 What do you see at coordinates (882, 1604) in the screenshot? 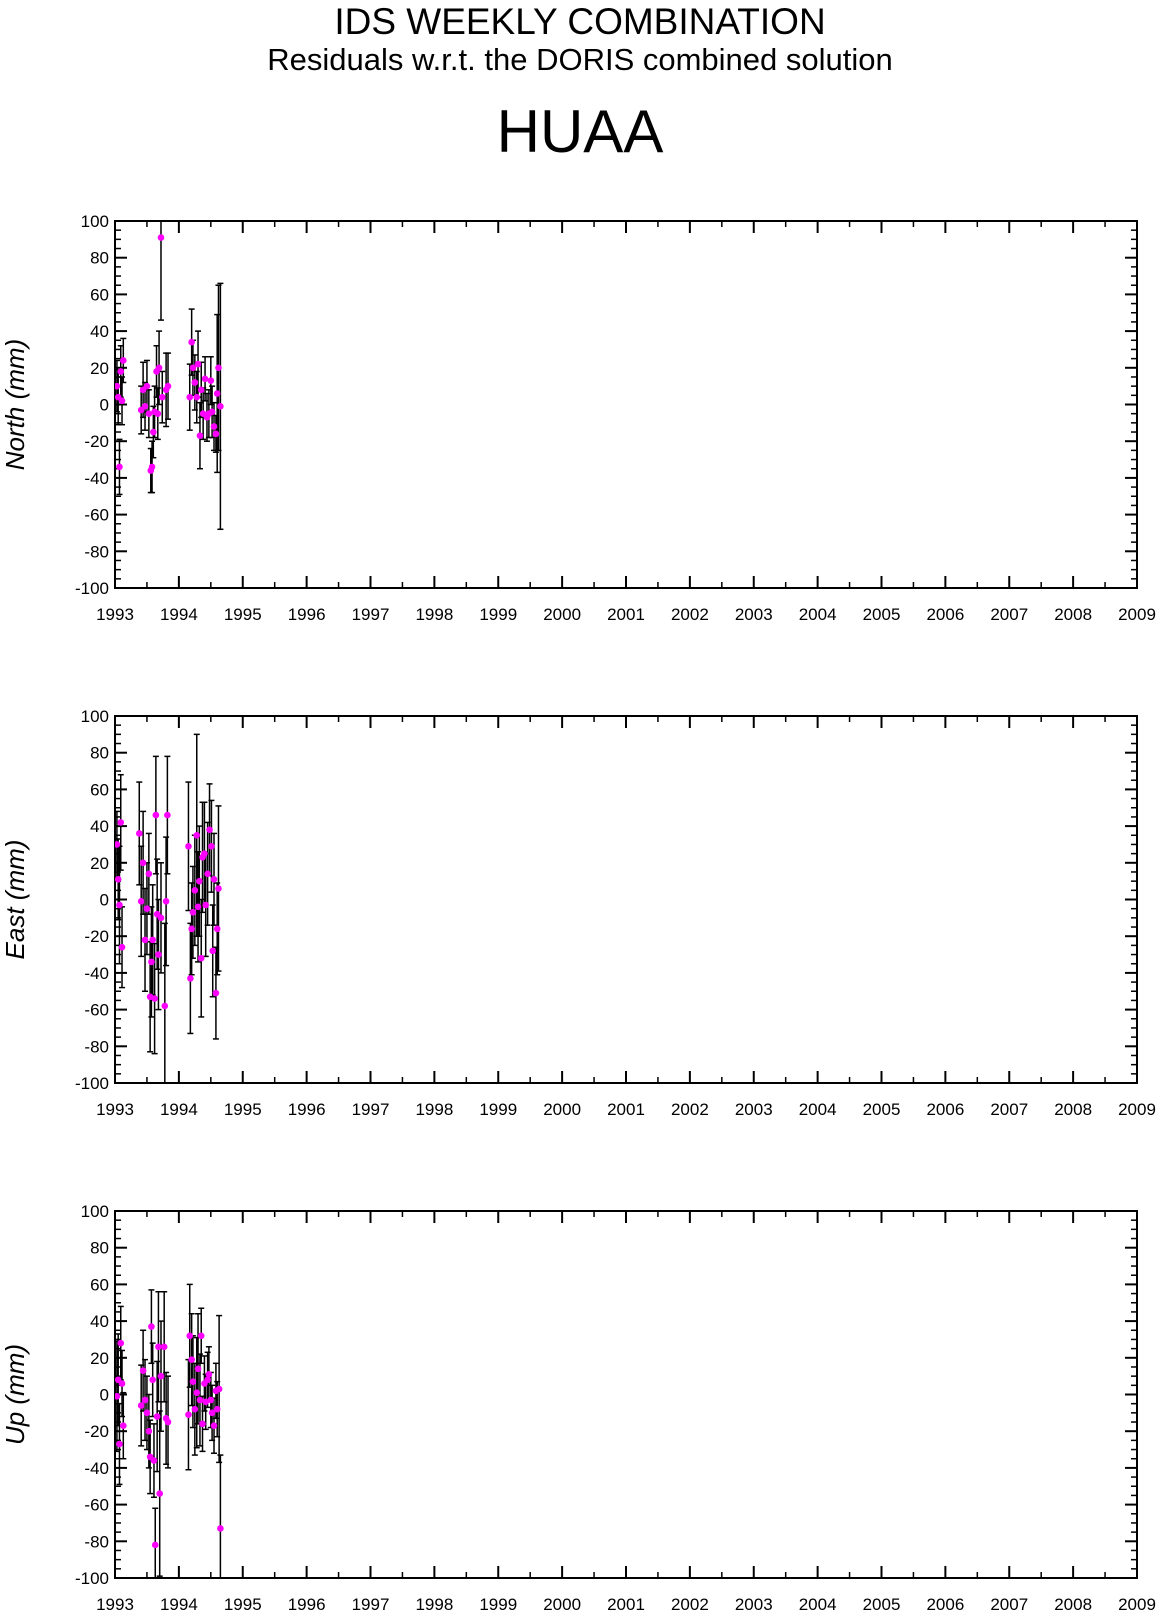
I see `up-xtick-label: 2005` at bounding box center [882, 1604].